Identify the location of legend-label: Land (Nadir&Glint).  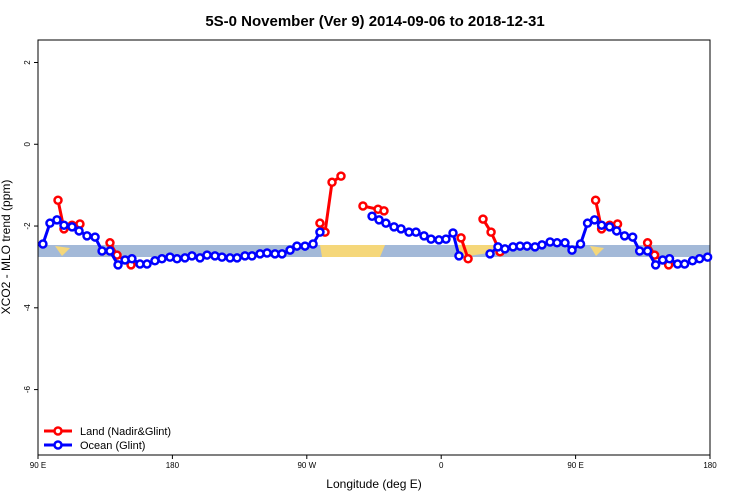
(125, 432).